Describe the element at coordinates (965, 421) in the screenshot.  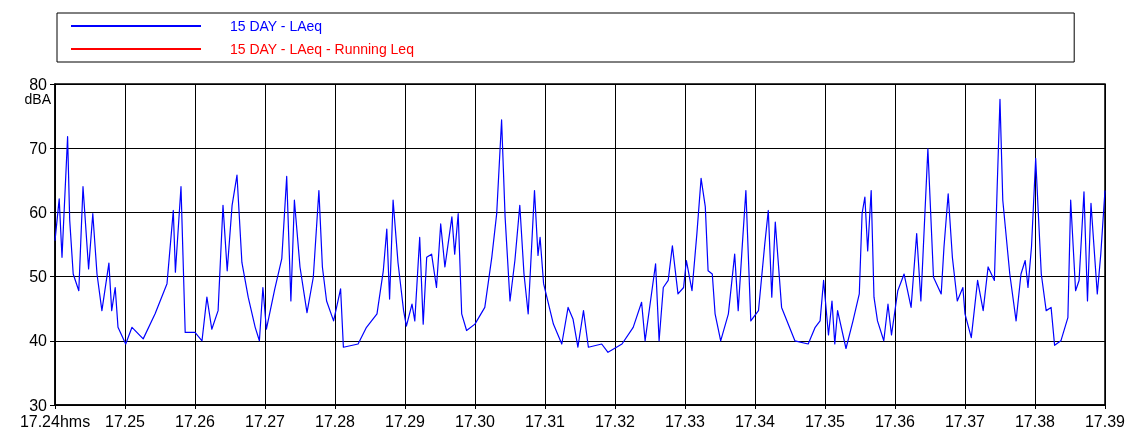
I see `x-tick-label: 17.37` at that location.